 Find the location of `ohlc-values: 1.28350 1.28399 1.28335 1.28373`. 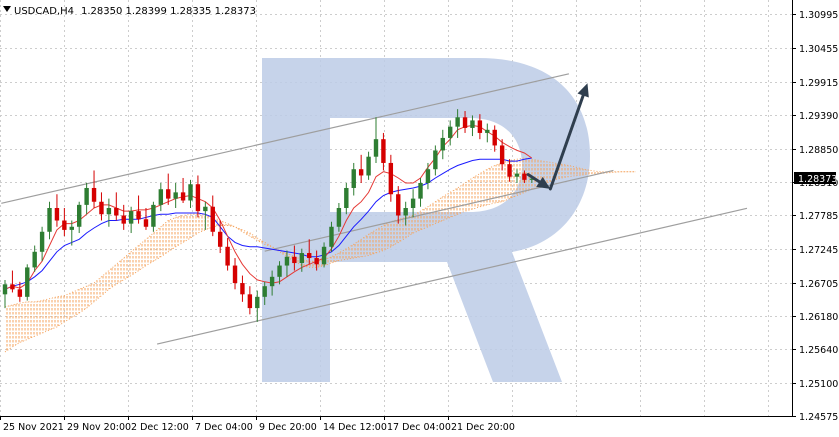

ohlc-values: 1.28350 1.28399 1.28335 1.28373 is located at coordinates (168, 11).